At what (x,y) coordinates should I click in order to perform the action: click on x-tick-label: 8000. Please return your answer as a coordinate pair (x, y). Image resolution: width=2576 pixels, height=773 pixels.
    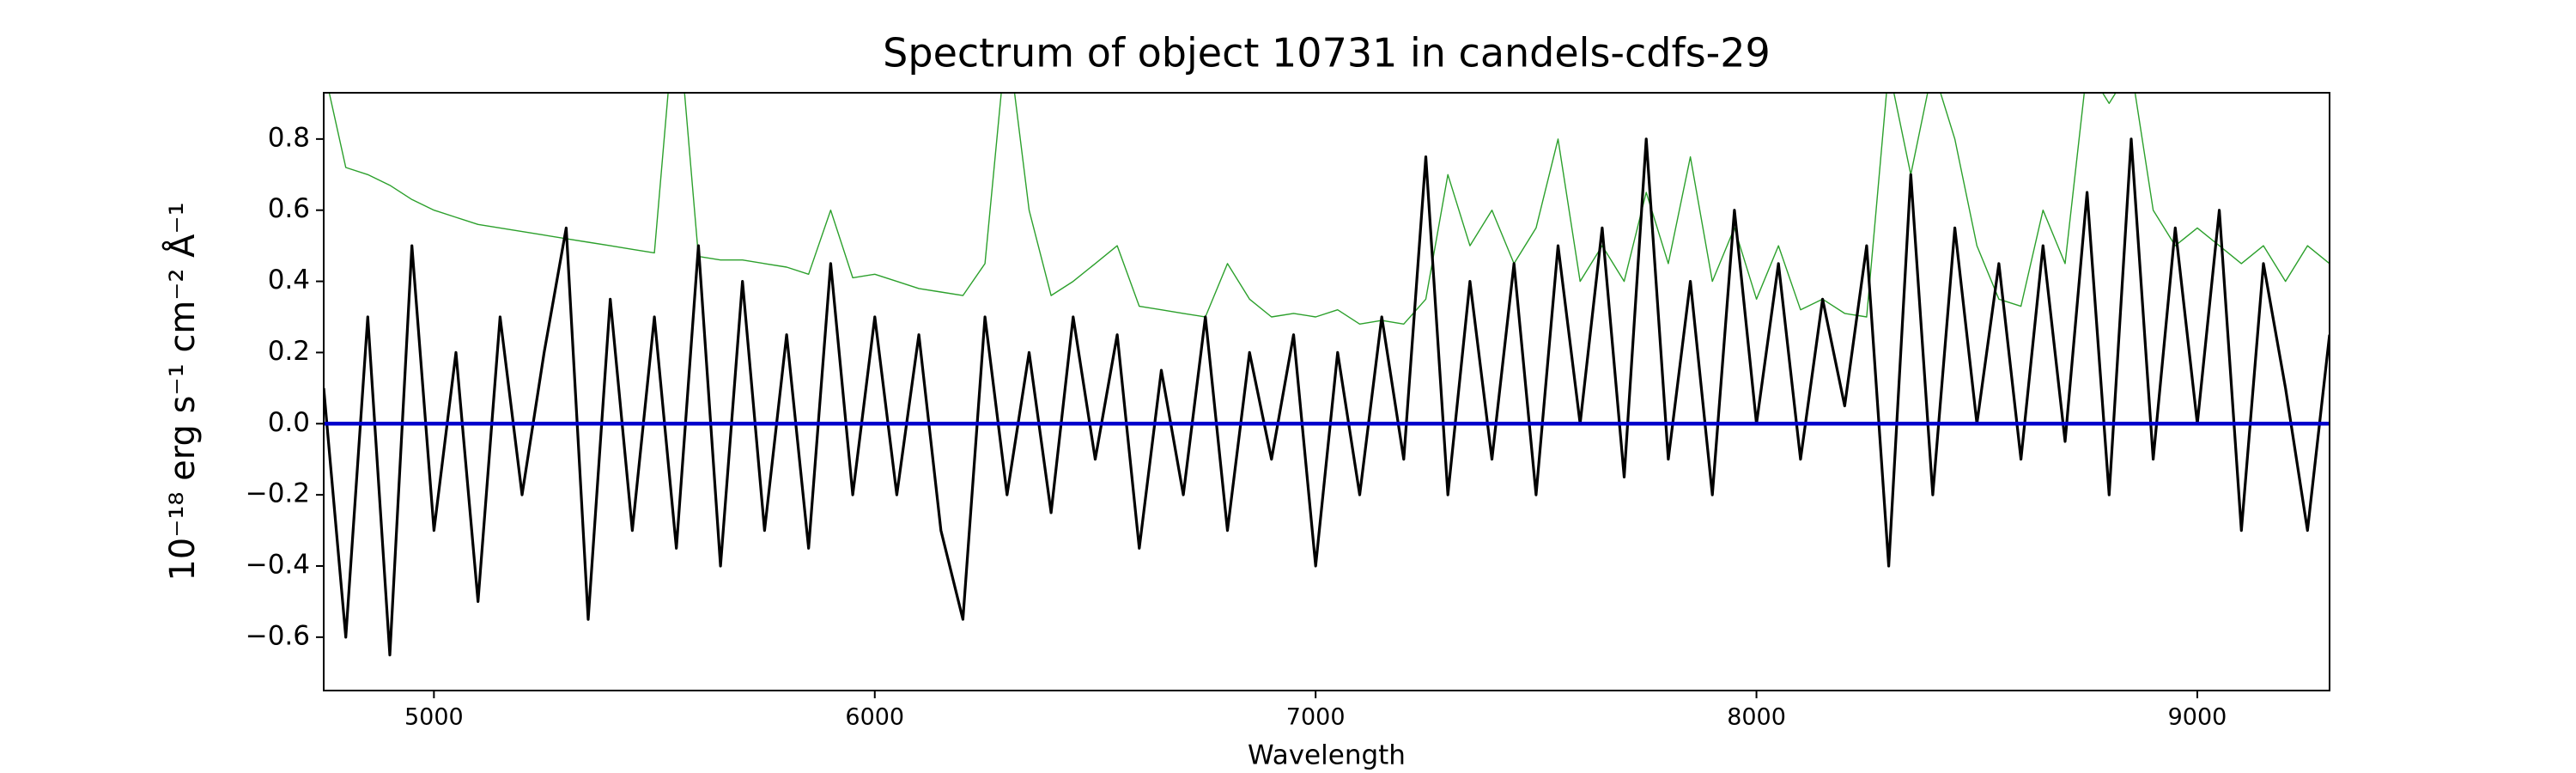
    Looking at the image, I should click on (1756, 717).